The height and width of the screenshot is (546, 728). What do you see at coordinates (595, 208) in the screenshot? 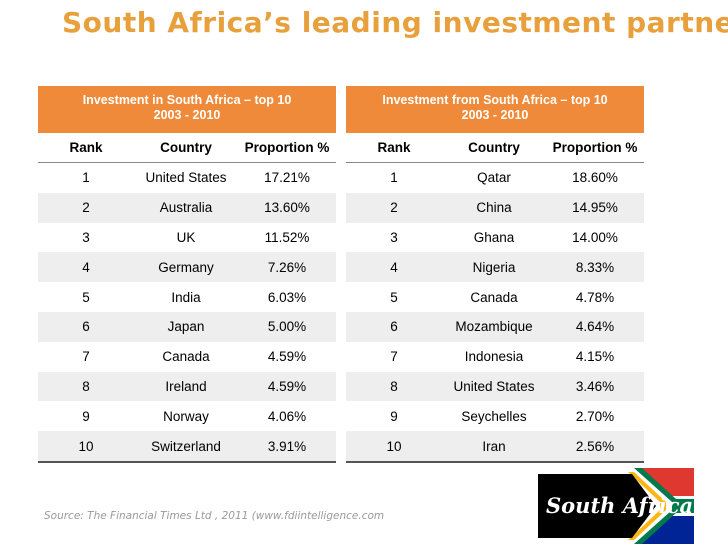
I see `proportion-cell: 14.95%` at bounding box center [595, 208].